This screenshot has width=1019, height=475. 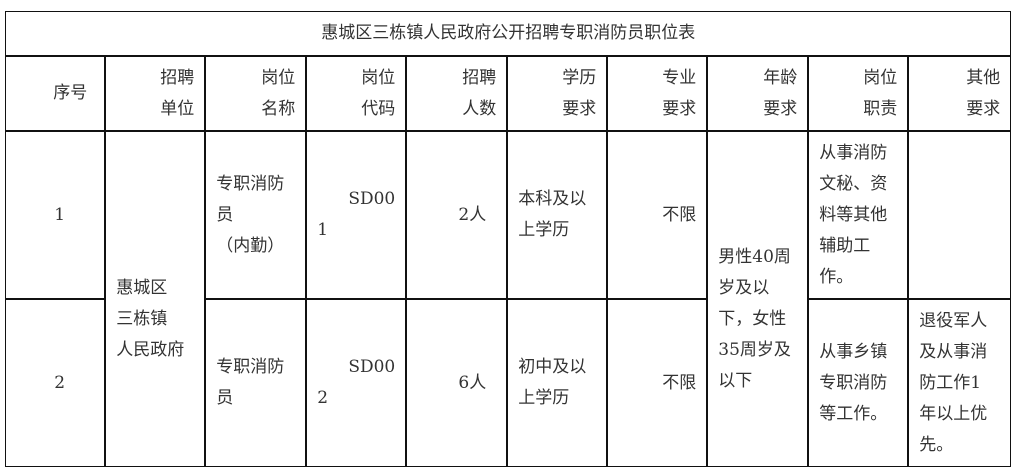 I want to click on header-position-name: 岗位 名称, so click(x=256, y=94).